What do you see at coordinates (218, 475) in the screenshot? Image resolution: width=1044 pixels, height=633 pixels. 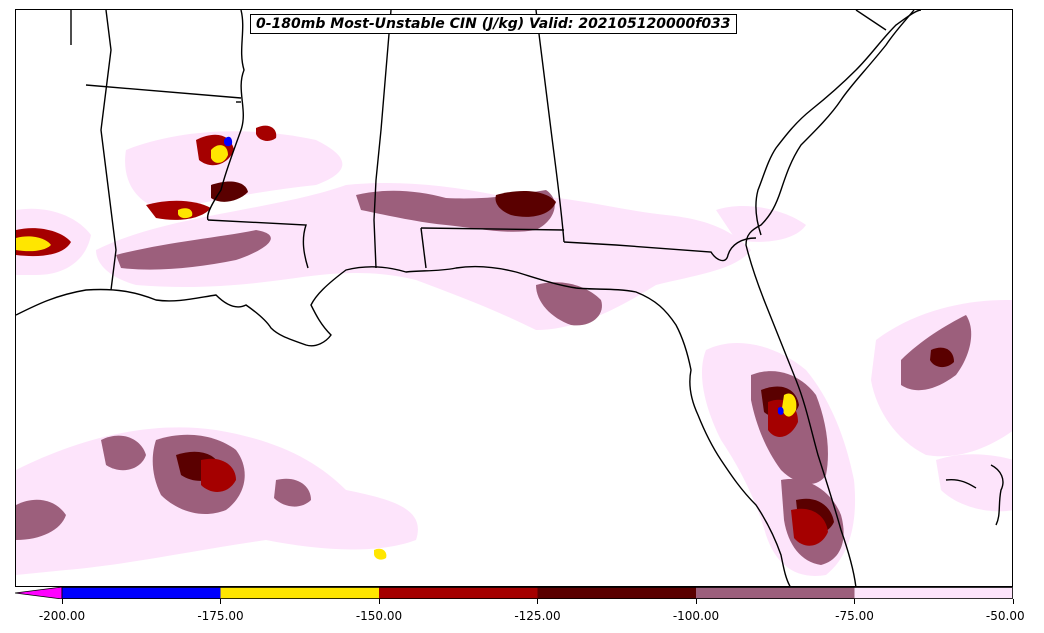 I see `cin-red-sw-gulf` at bounding box center [218, 475].